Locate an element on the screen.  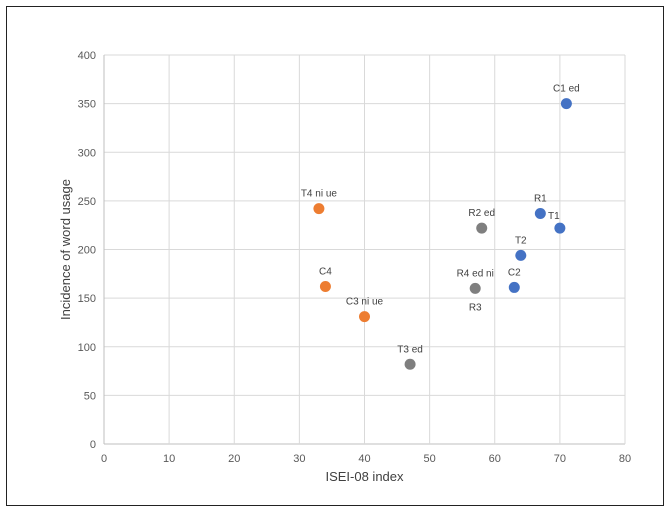
y-tick-label: 100 is located at coordinates (87, 348).